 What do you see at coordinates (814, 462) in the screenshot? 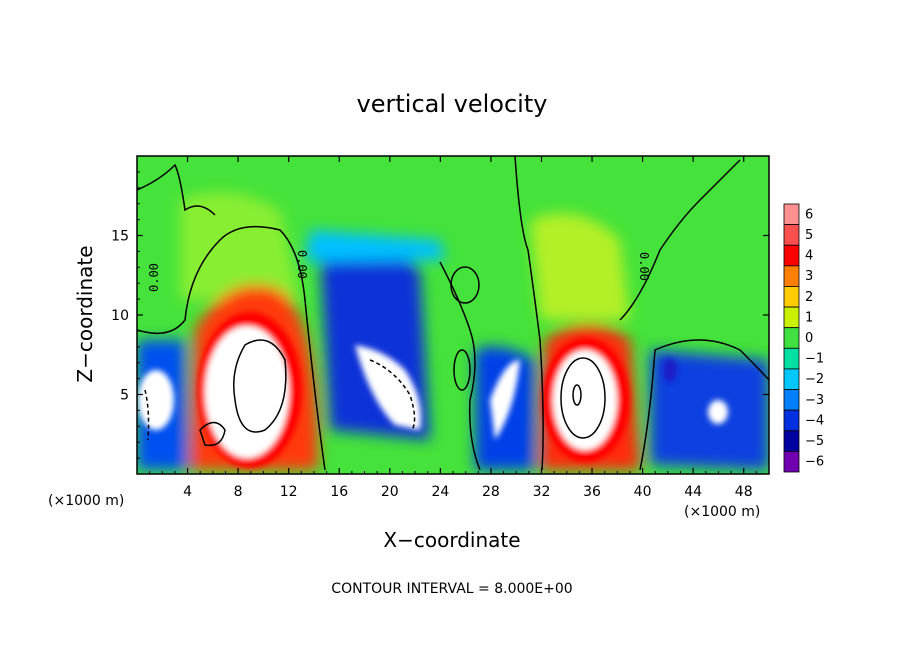
I see `colorbar-label: −6` at bounding box center [814, 462].